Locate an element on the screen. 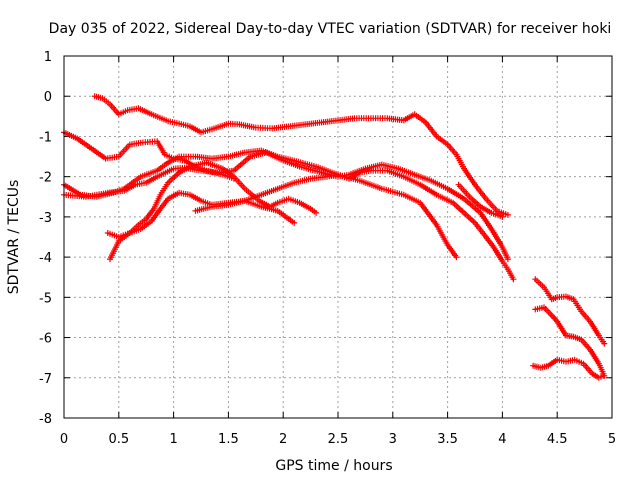 The image size is (640, 480). x-axis-label: GPS time / hours is located at coordinates (333, 466).